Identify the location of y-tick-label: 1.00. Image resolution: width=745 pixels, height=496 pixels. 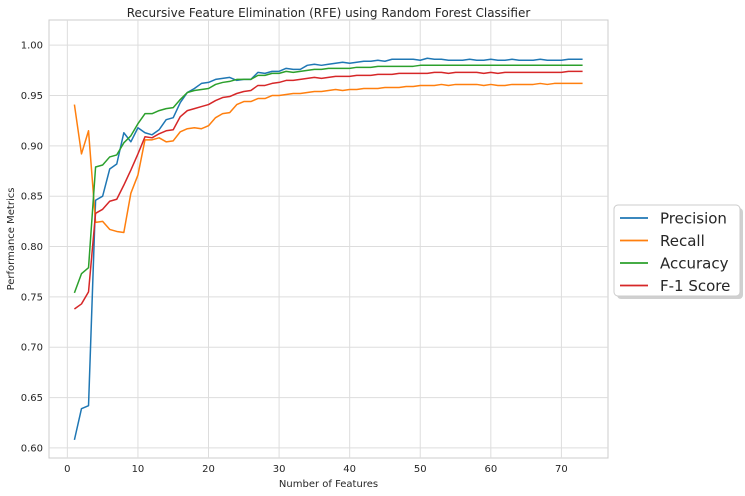
(32, 46).